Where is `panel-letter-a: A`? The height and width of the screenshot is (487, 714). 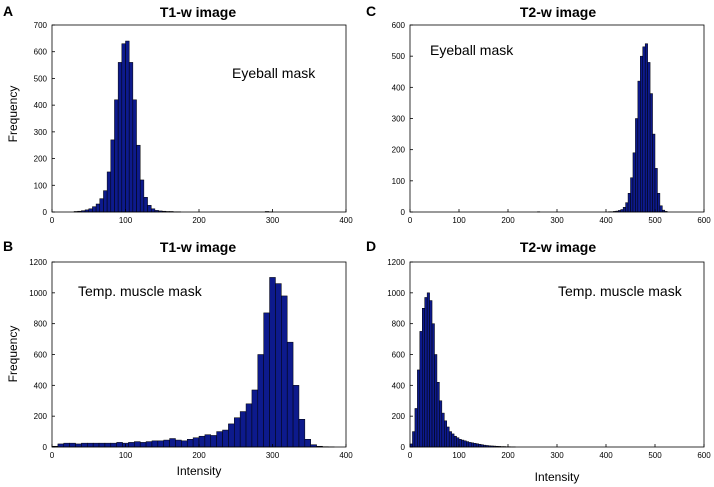 panel-letter-a: A is located at coordinates (8, 11).